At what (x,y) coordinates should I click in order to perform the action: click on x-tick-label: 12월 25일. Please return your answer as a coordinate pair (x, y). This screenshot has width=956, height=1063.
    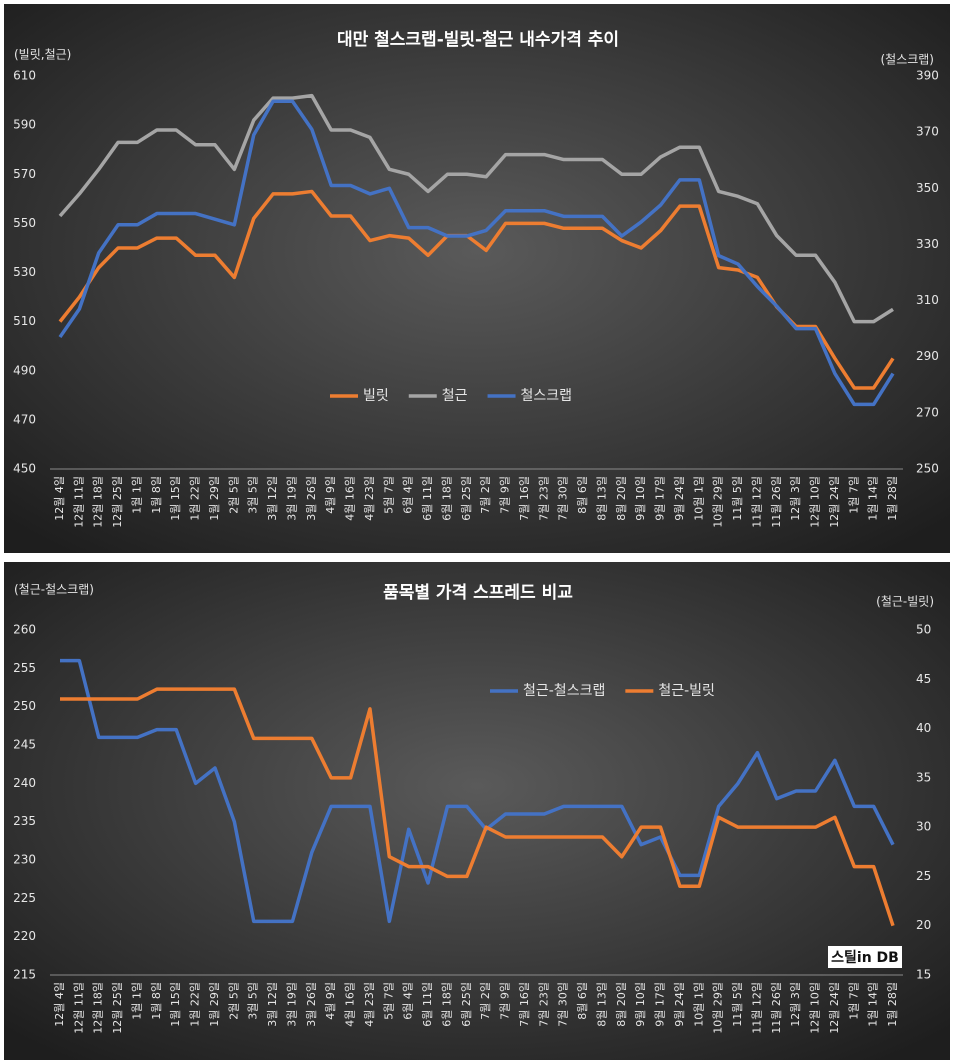
    Looking at the image, I should click on (117, 1008).